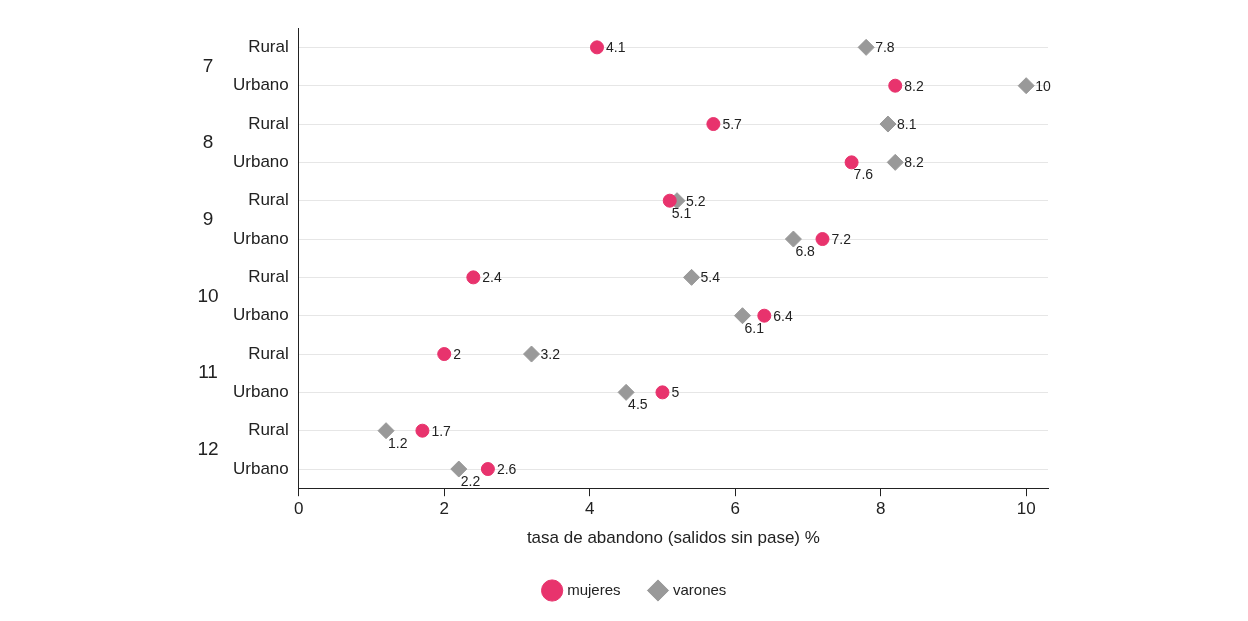 The height and width of the screenshot is (621, 1248). I want to click on data-label: 2.4, so click(492, 277).